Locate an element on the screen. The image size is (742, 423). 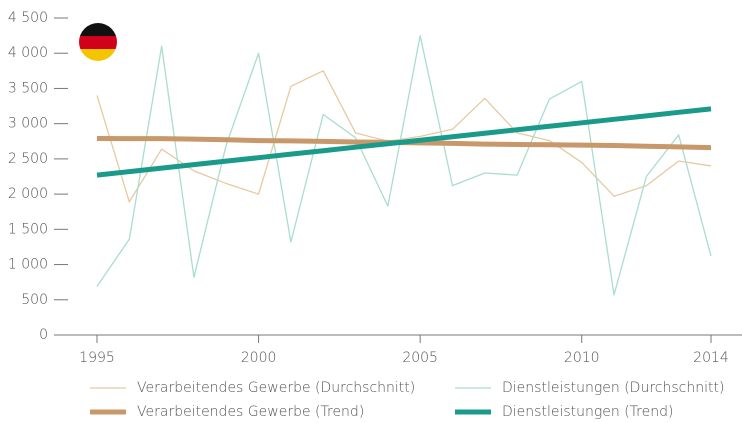
legend-label: Dienstleistungen (Durchschnitt) is located at coordinates (613, 388).